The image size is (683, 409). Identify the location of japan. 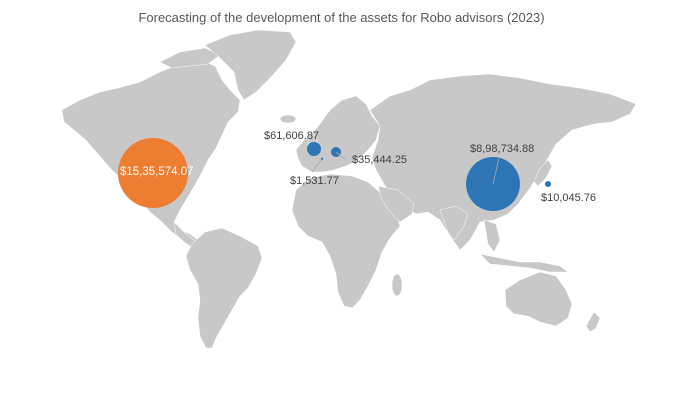
(543, 173).